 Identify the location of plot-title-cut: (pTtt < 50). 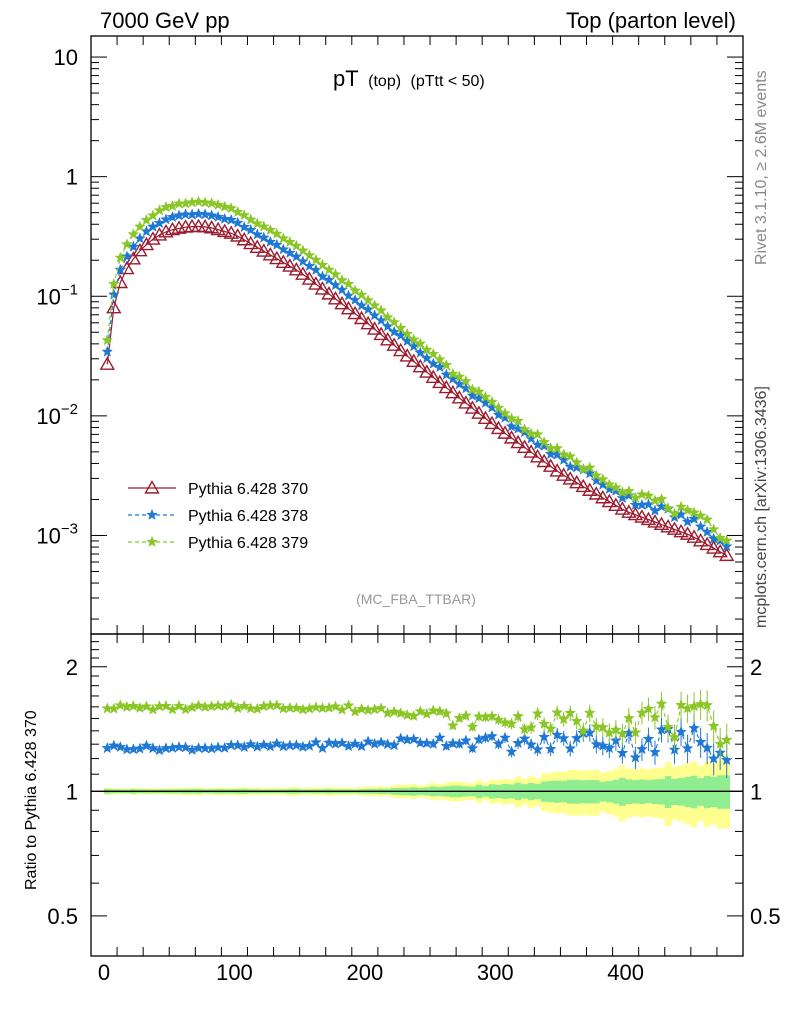
(448, 81).